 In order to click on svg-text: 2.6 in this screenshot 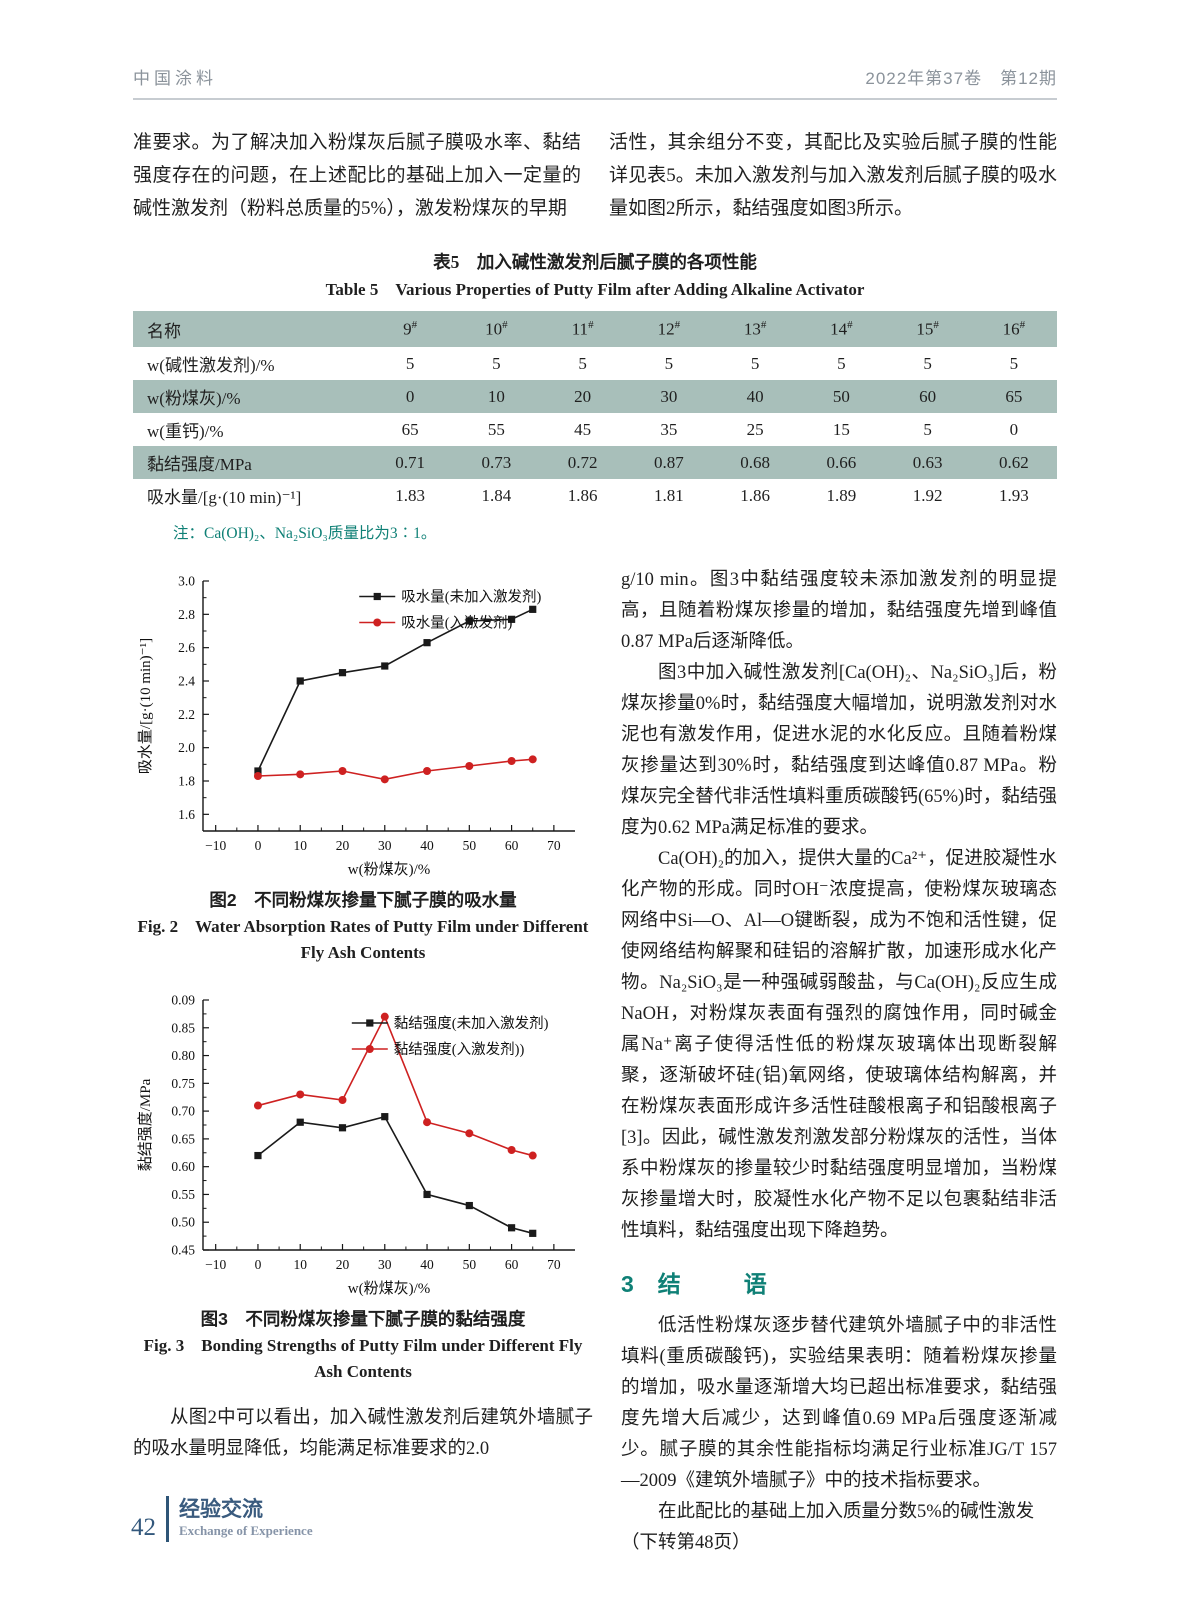, I will do `click(186, 647)`.